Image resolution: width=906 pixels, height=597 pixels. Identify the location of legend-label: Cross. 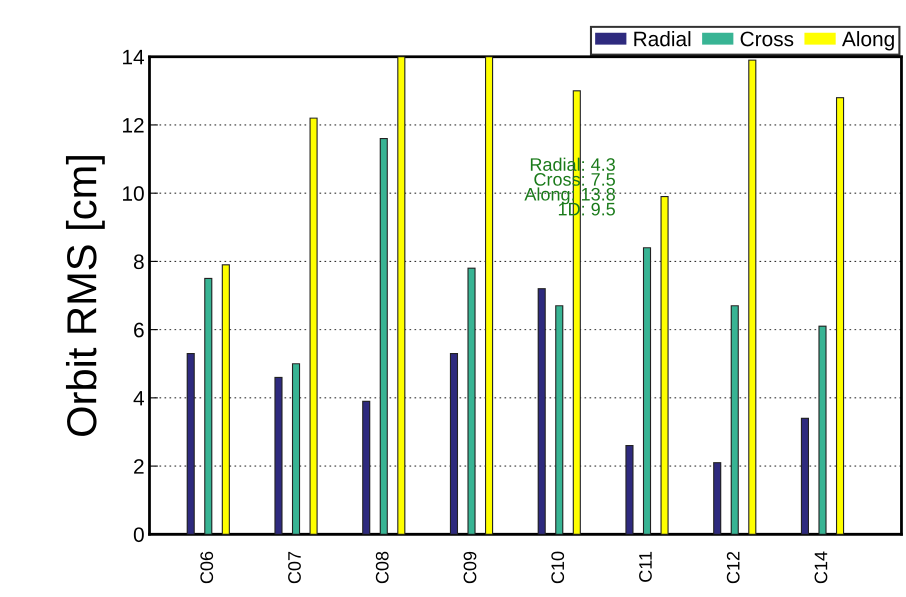
(767, 39).